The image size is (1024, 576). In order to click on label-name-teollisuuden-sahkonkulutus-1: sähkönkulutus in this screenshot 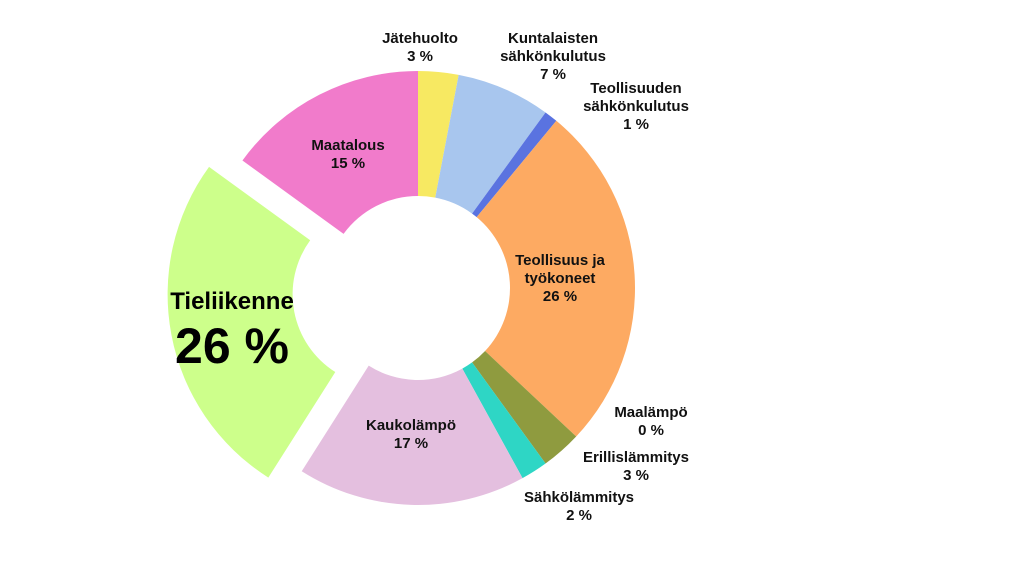, I will do `click(636, 106)`.